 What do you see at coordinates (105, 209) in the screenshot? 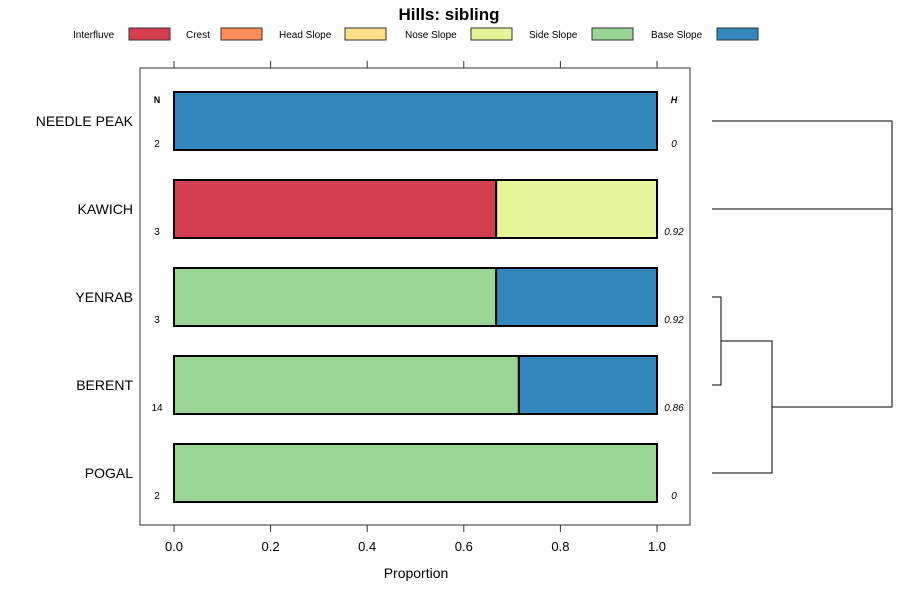
I see `category-label: KAWICH` at bounding box center [105, 209].